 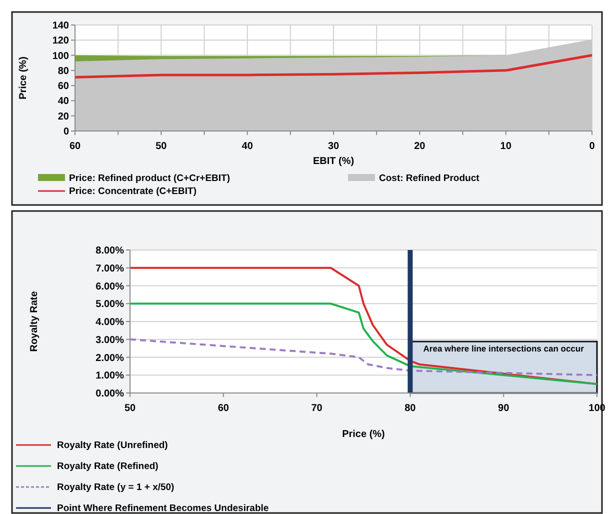 I want to click on legend-label: Price: Refined product (C+Cr+EBIT), so click(x=149, y=178).